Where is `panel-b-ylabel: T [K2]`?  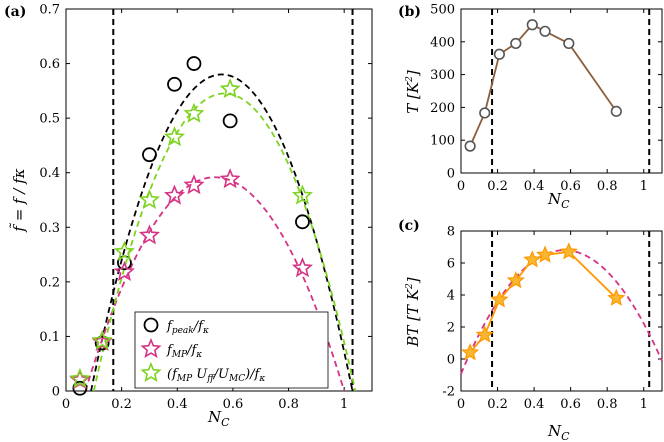
panel-b-ylabel: T [K2] is located at coordinates (413, 92).